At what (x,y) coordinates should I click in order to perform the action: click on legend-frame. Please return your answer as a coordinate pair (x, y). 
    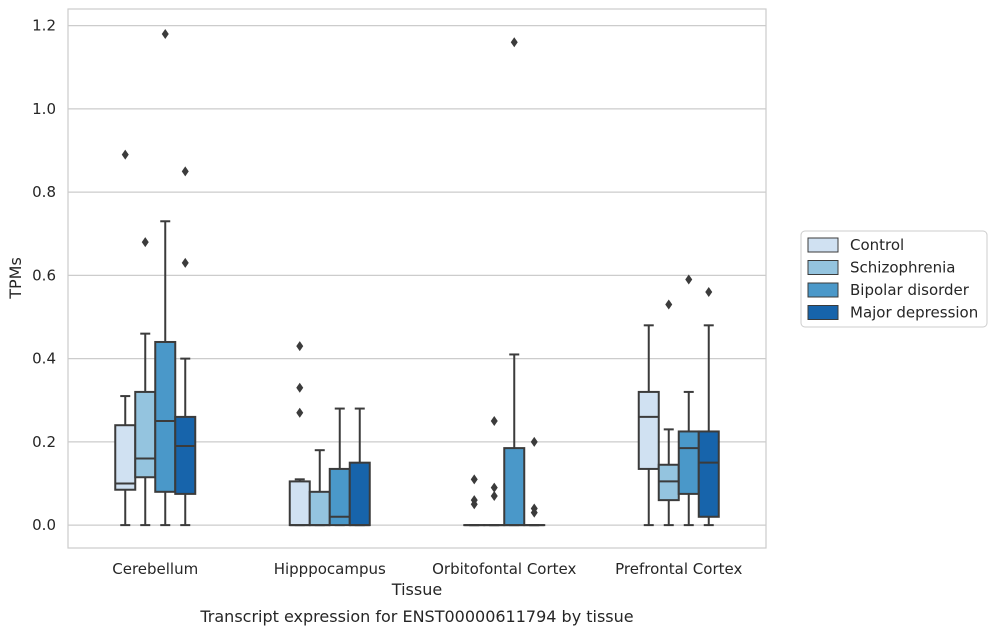
    Looking at the image, I should click on (894, 279).